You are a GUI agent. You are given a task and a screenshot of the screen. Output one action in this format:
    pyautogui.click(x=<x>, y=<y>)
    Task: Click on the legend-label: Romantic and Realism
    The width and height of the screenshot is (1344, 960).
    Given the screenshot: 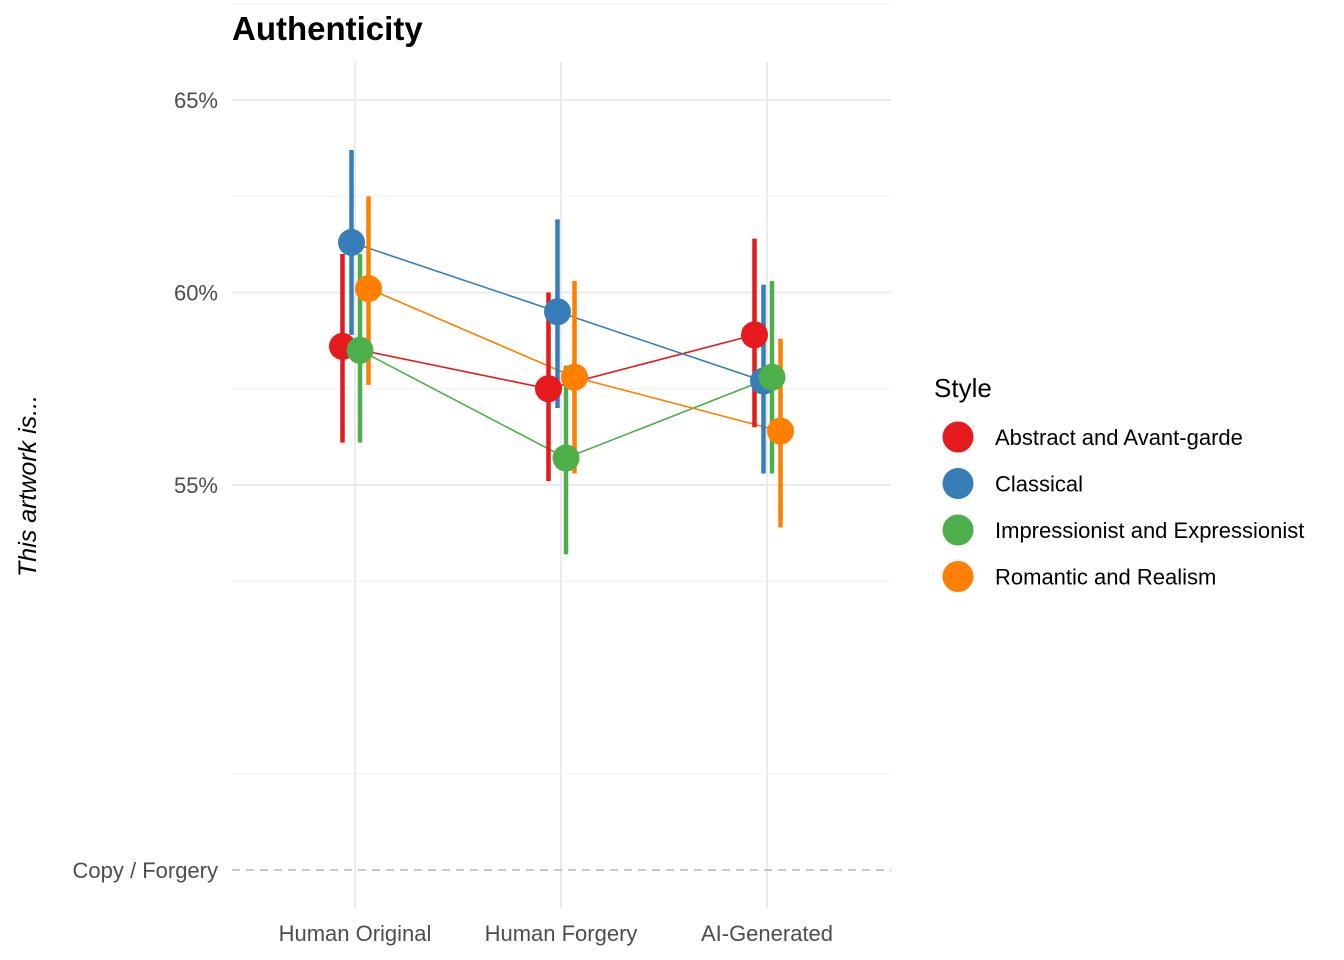 What is the action you would take?
    pyautogui.click(x=1105, y=577)
    